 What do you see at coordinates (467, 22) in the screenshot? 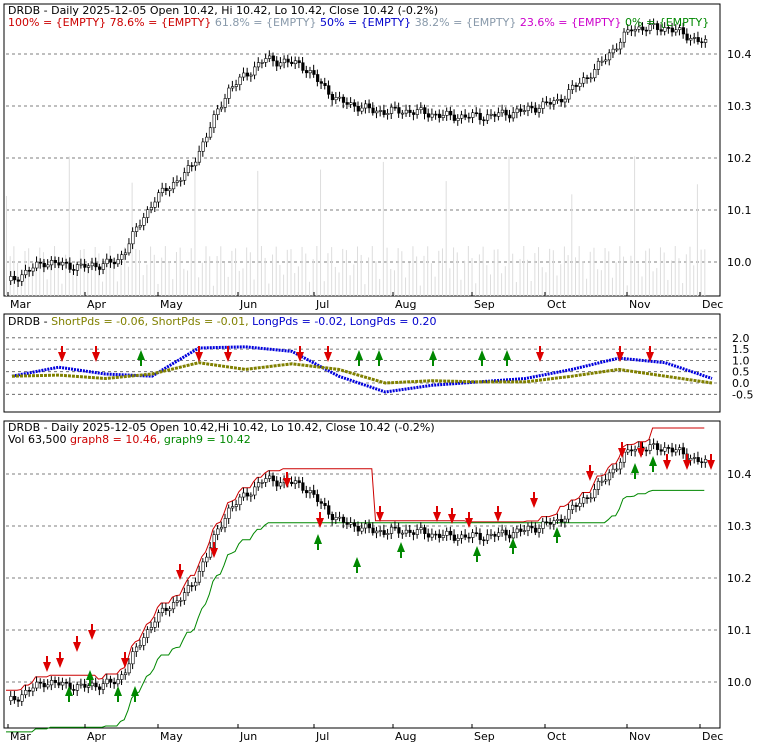
I see `legend-entry-4: 38.2% = {EMPTY}` at bounding box center [467, 22].